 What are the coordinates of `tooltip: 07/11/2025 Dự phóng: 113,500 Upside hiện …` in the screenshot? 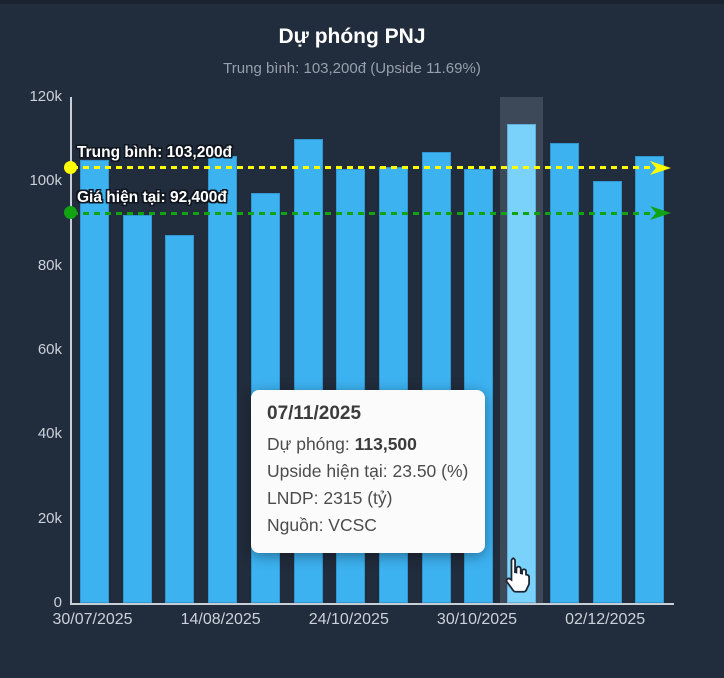 It's located at (368, 471).